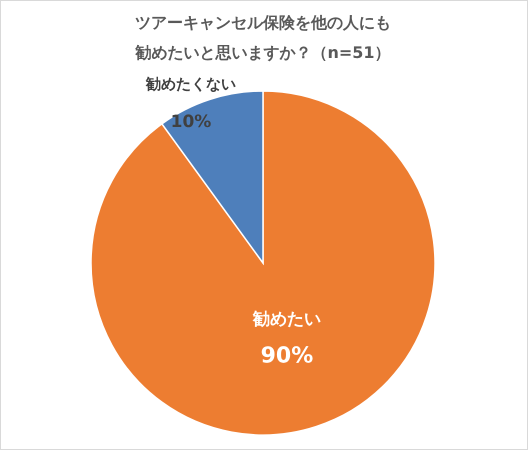  I want to click on data-label: 10%, so click(191, 122).